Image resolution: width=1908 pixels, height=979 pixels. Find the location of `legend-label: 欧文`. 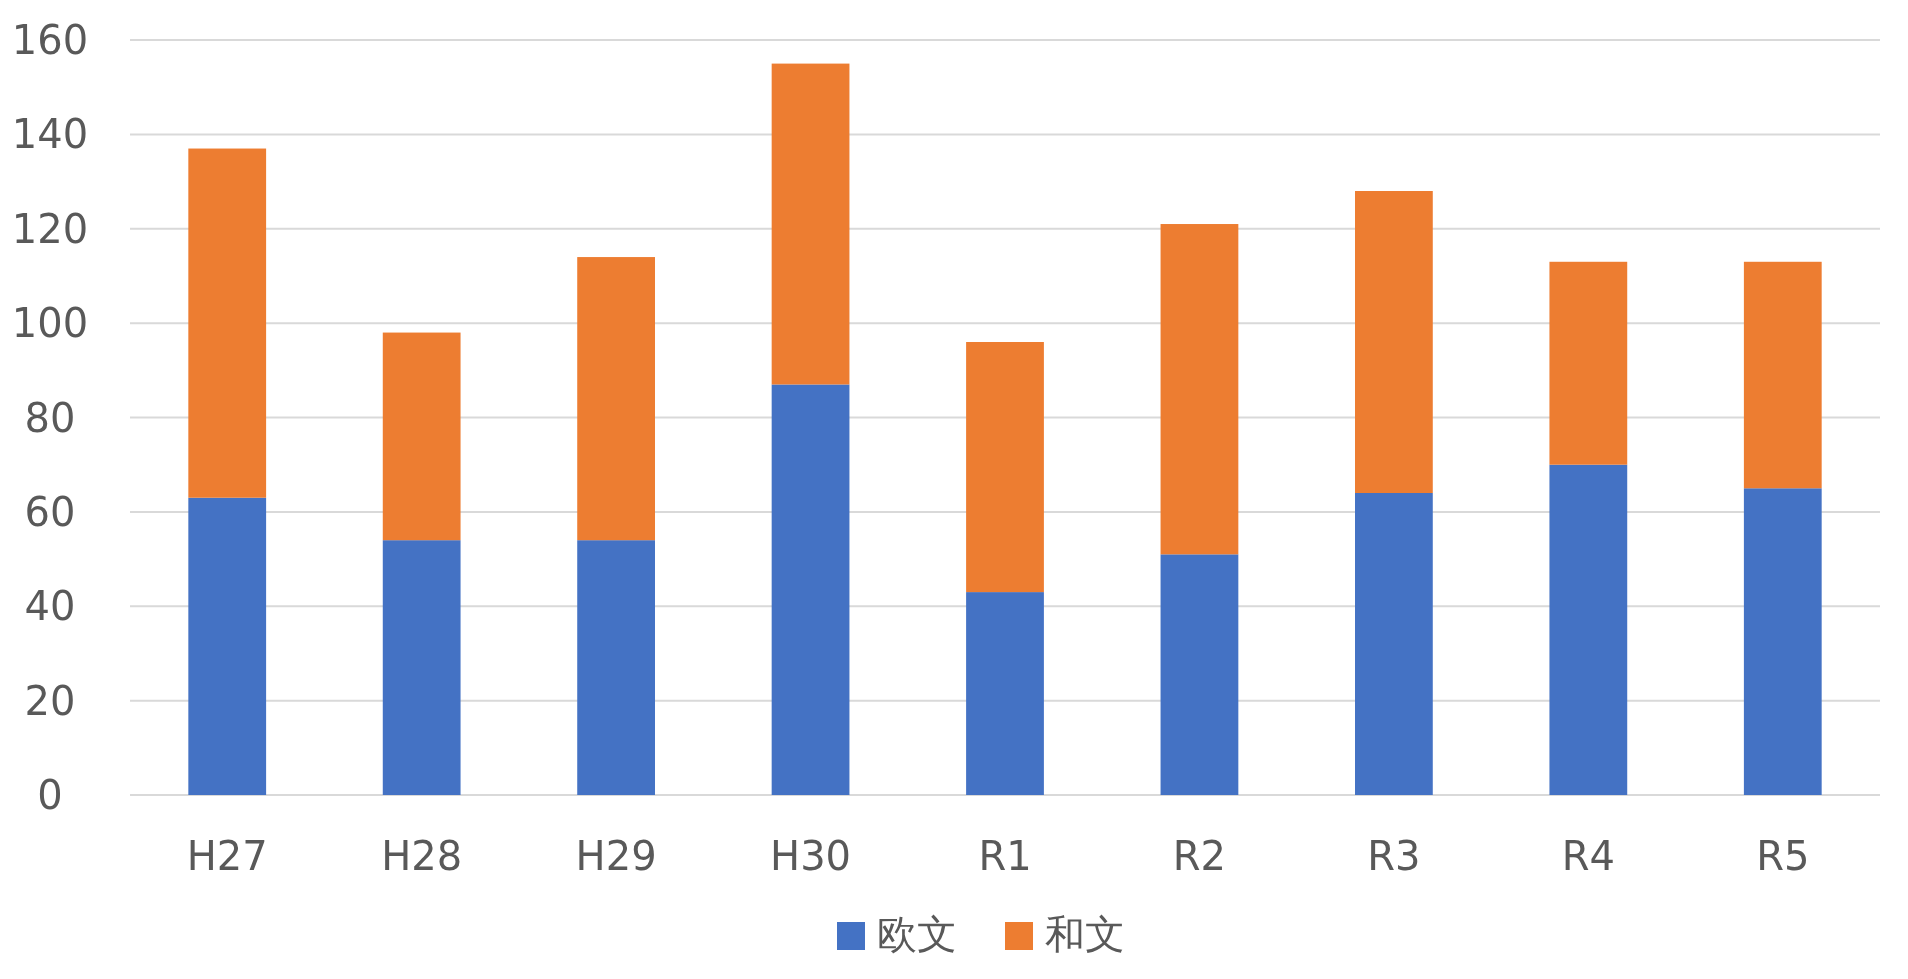

legend-label: 欧文 is located at coordinates (917, 934).